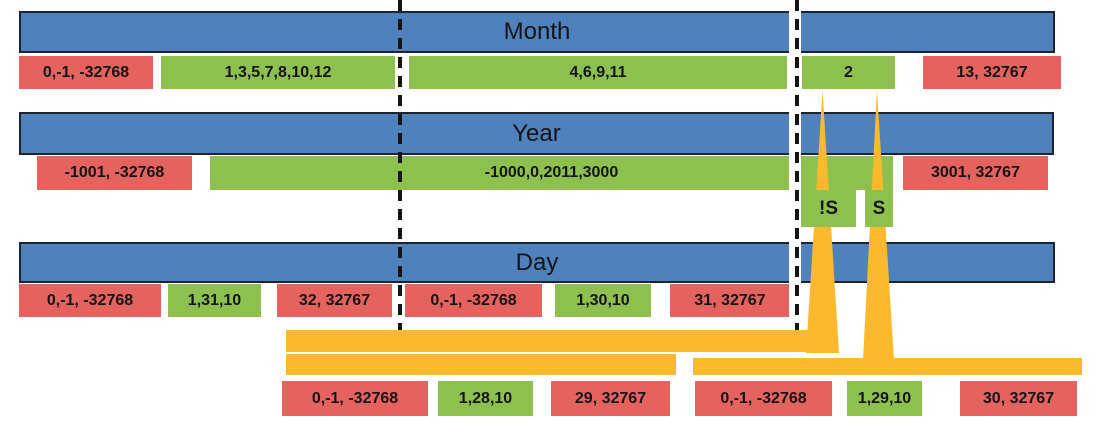  Describe the element at coordinates (561, 341) in the screenshot. I see `connector-bar-nonleap-upper` at that location.